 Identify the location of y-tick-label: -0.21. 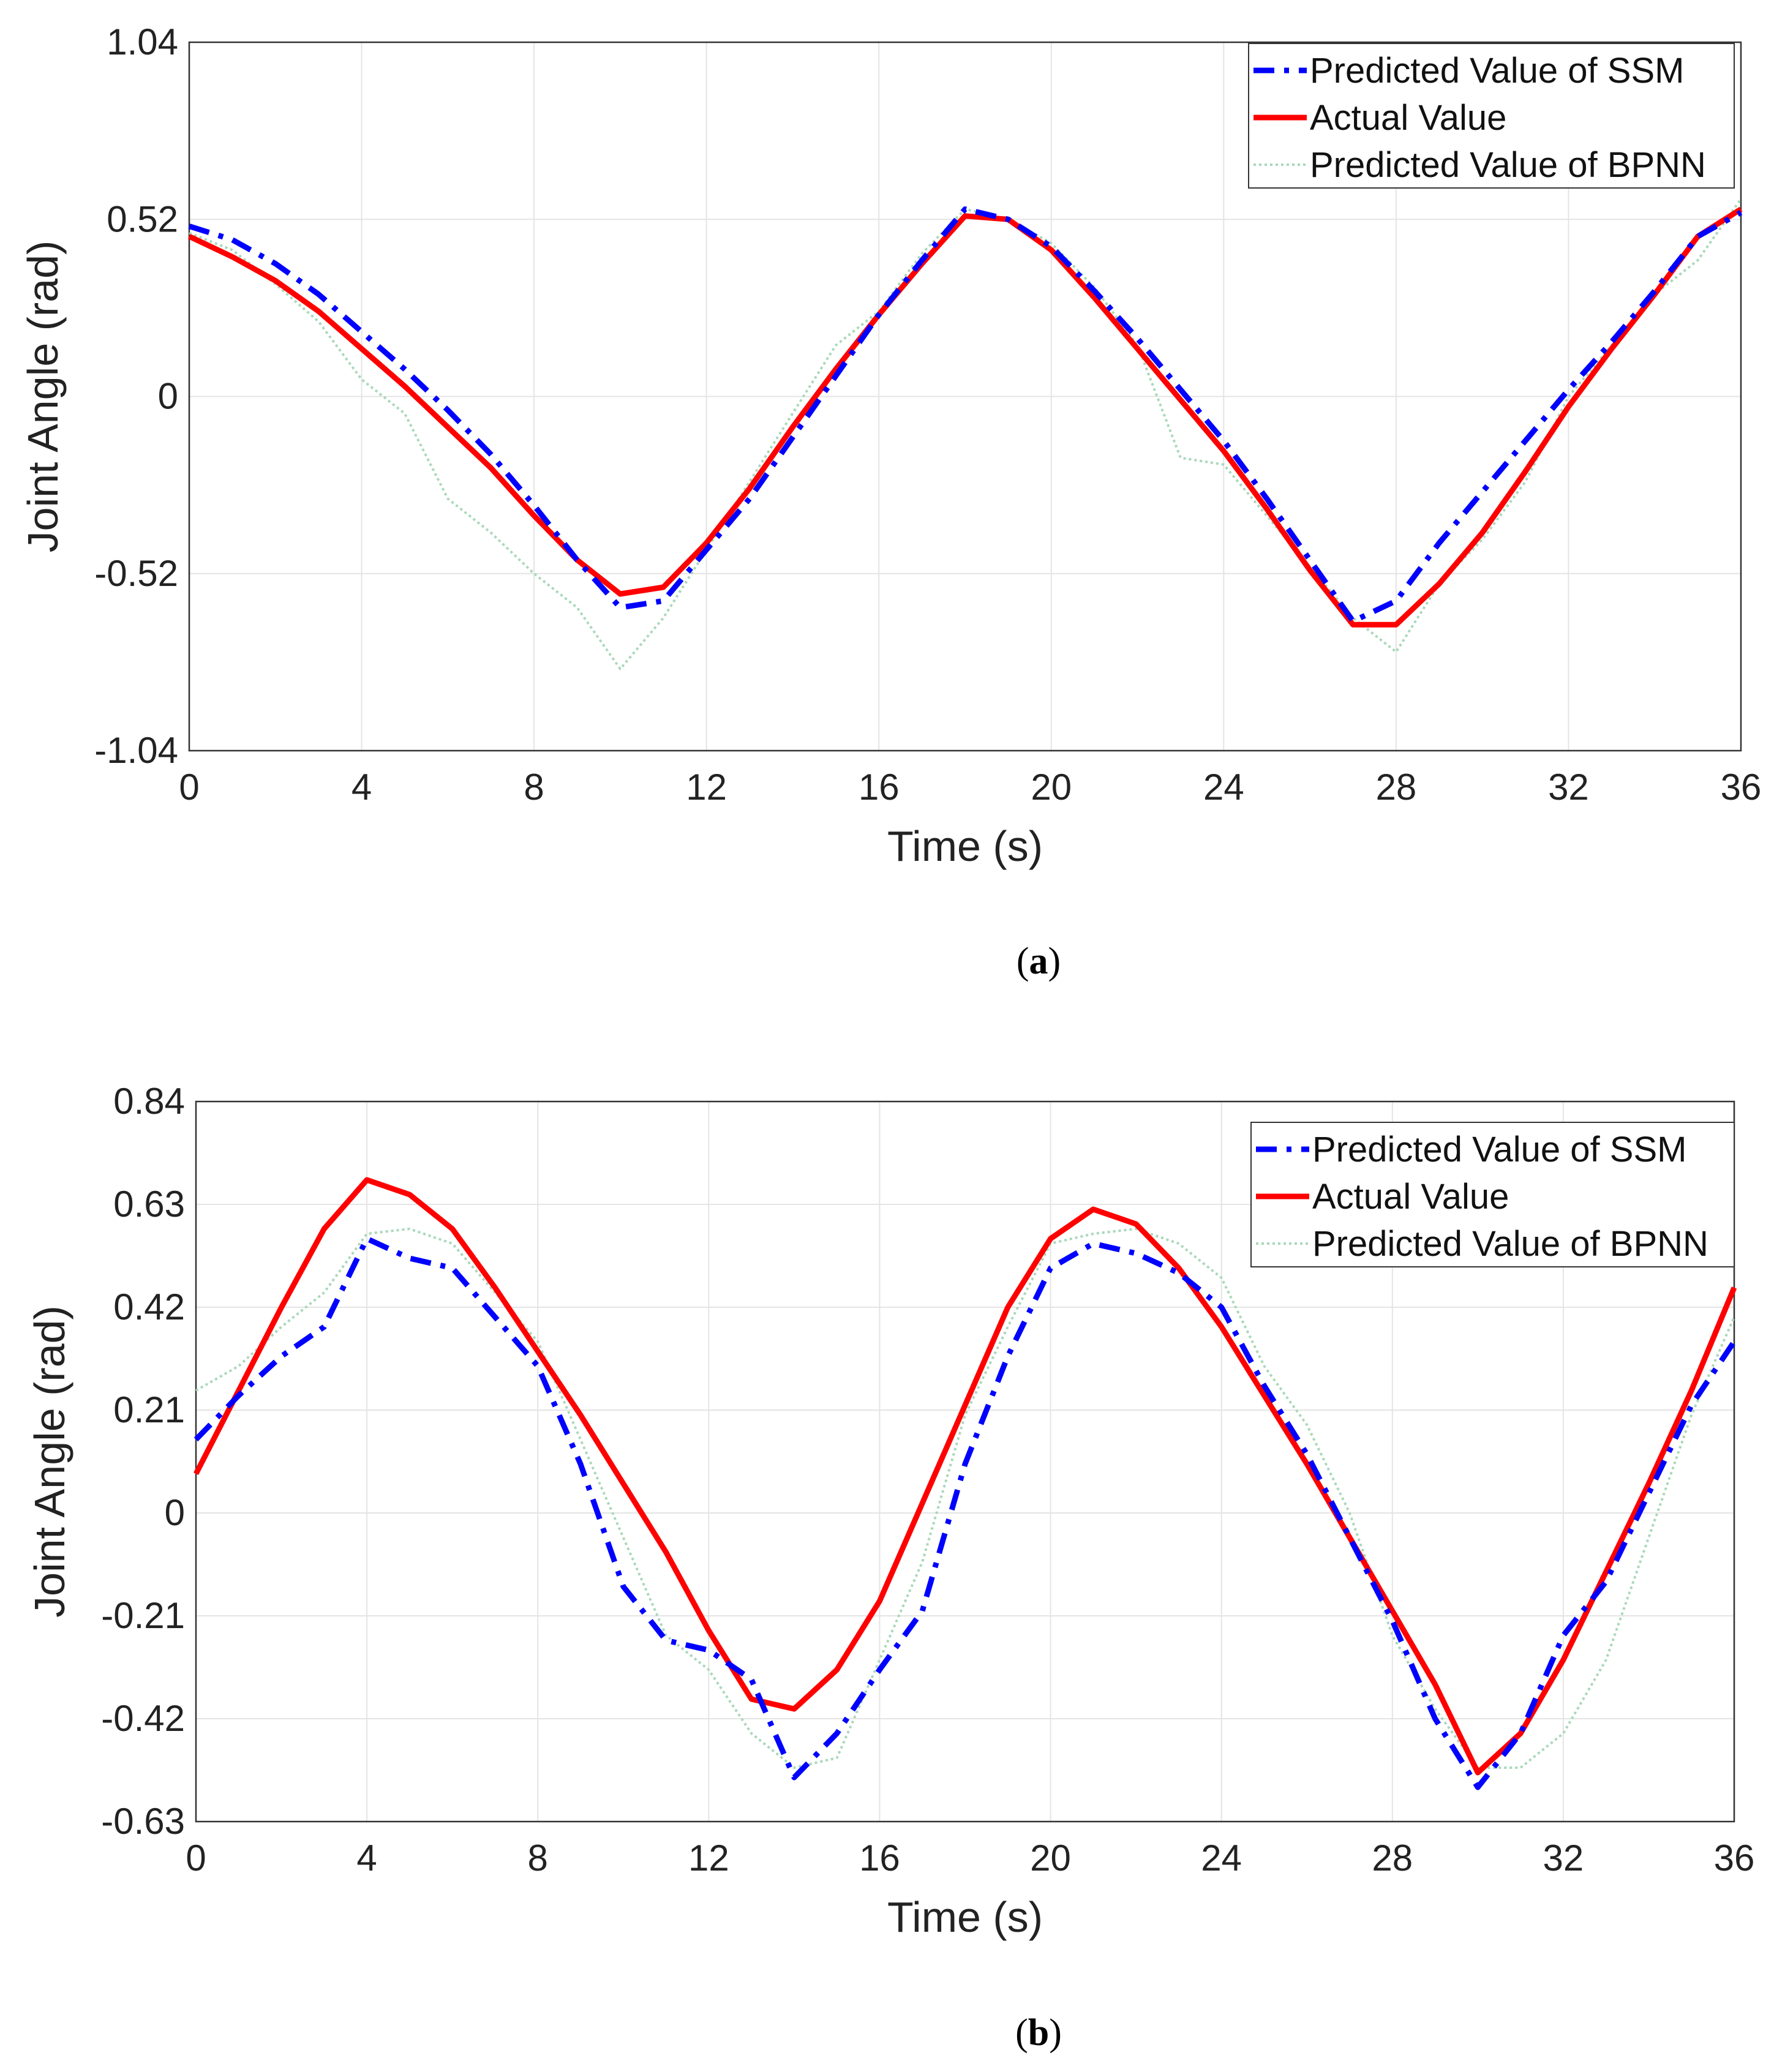
(143, 1615).